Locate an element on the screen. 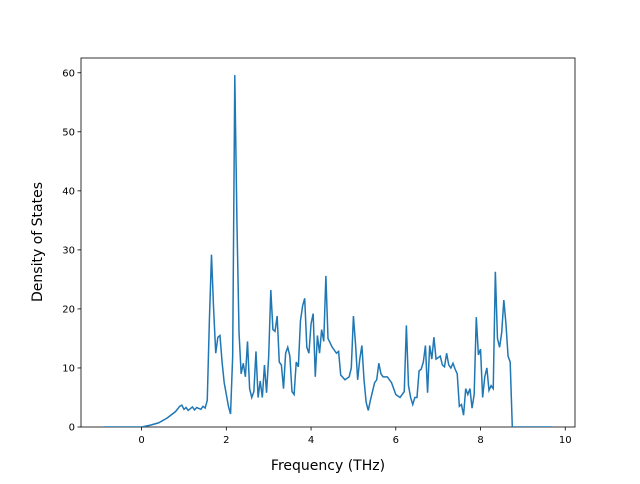  y-tick-label: 50 is located at coordinates (68, 132).